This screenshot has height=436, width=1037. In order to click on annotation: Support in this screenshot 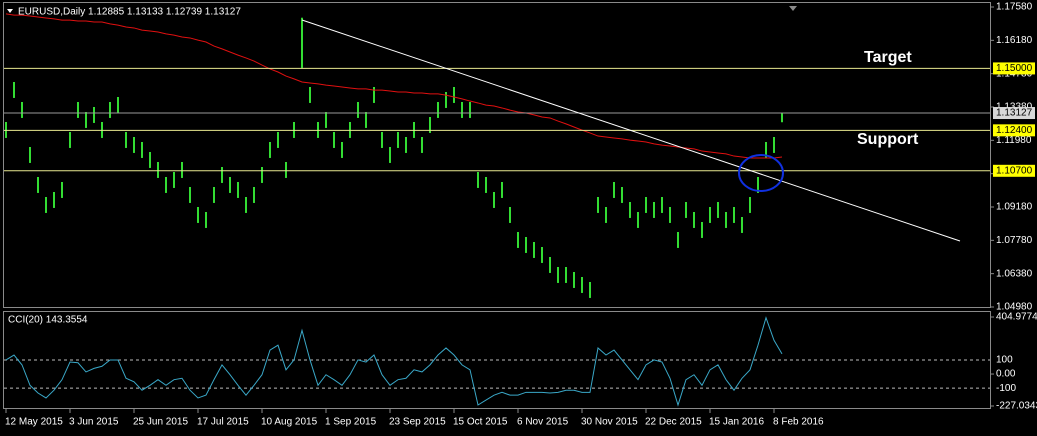, I will do `click(888, 139)`.